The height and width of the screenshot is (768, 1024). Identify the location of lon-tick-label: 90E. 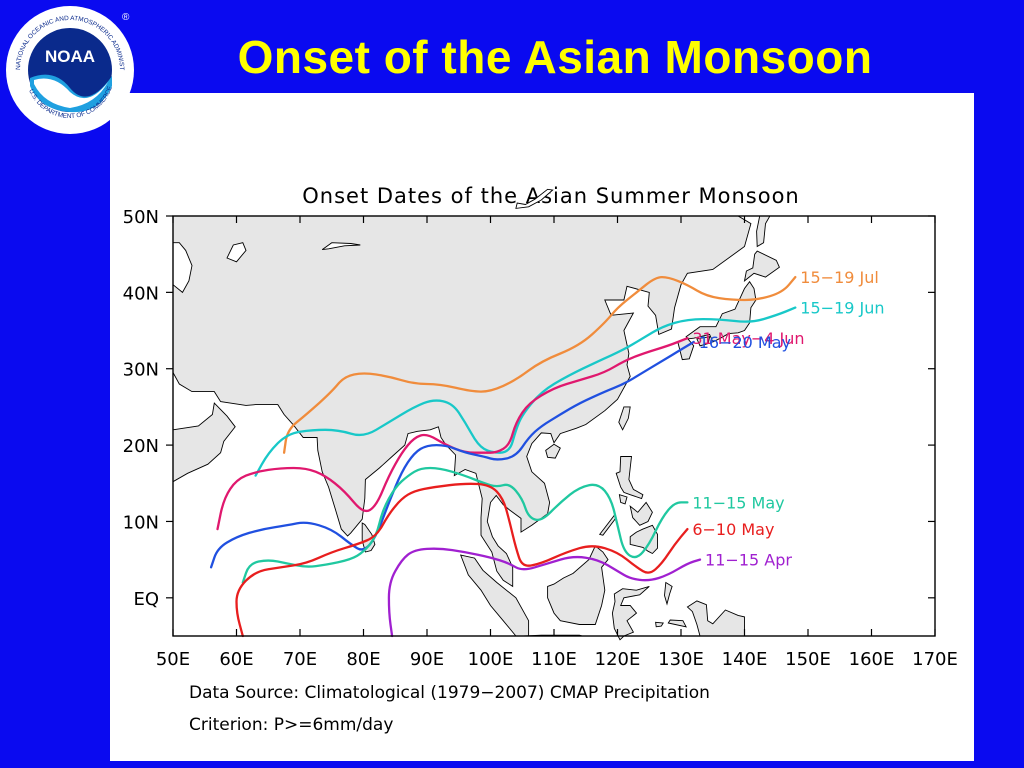
(427, 659).